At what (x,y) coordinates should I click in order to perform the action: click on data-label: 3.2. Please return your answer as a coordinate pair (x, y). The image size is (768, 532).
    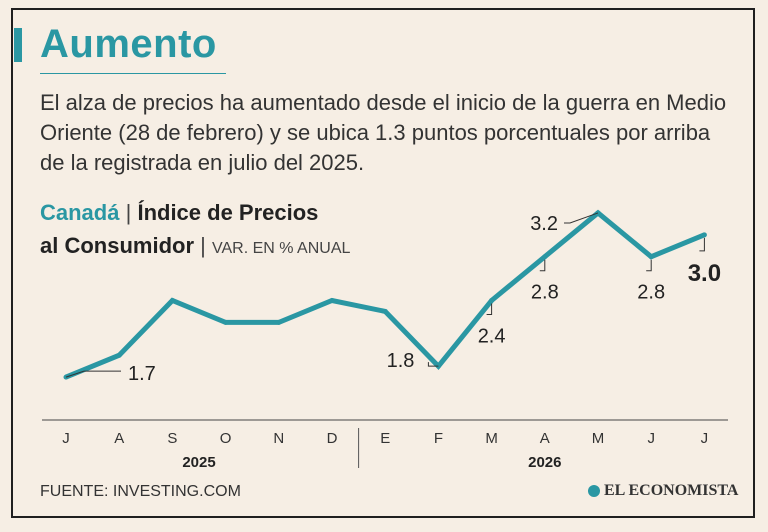
    Looking at the image, I should click on (544, 224).